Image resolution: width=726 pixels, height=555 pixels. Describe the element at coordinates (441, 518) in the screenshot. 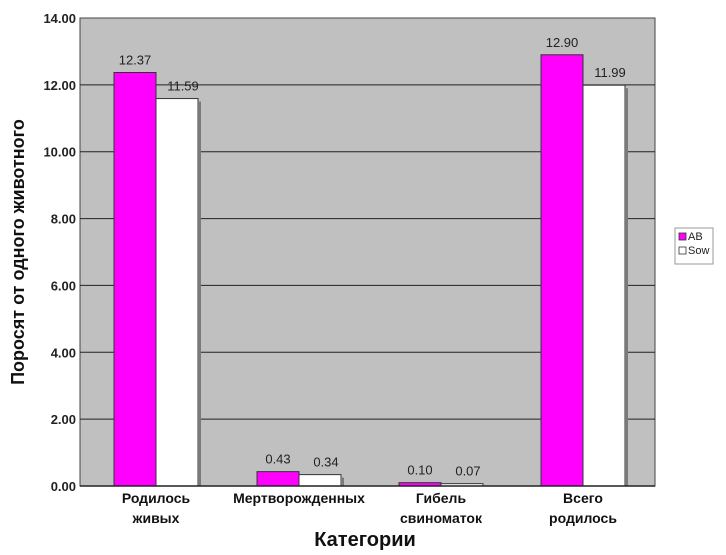

I see `category-label: свиноматок` at that location.